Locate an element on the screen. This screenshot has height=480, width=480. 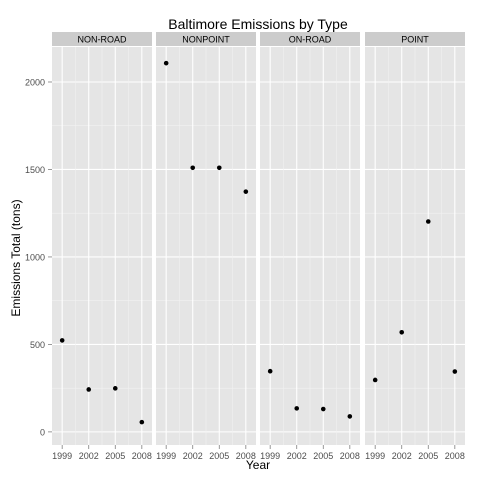
x-axis-label: Year is located at coordinates (258, 465).